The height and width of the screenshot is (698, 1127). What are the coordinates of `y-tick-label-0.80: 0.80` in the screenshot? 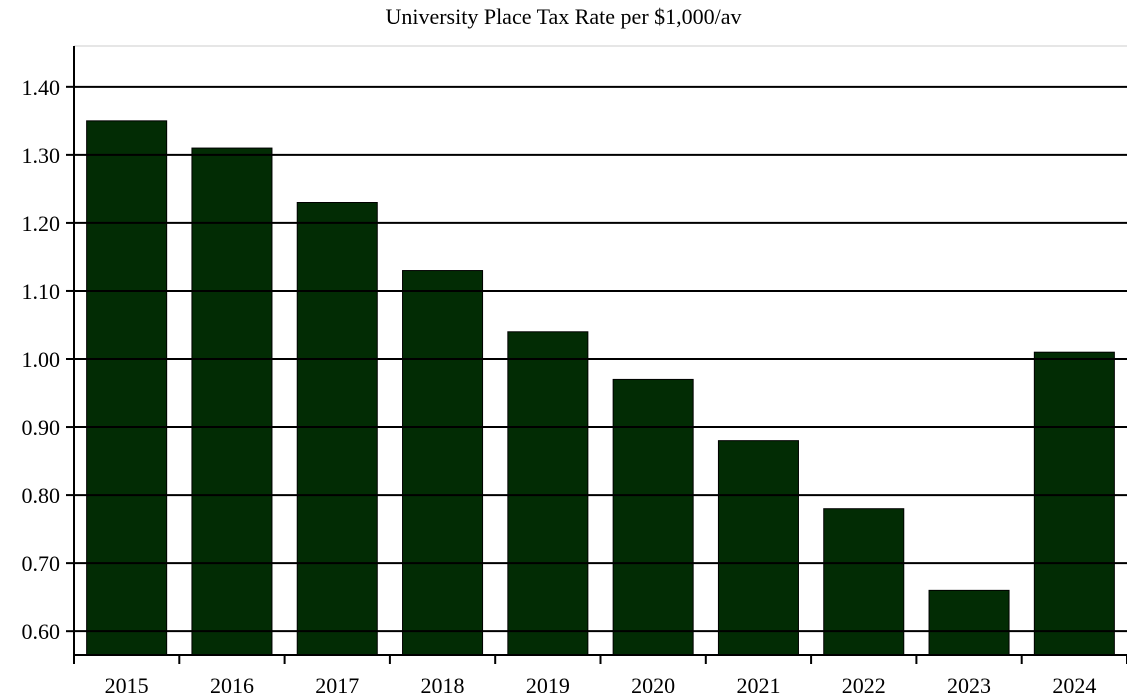 It's located at (41, 495).